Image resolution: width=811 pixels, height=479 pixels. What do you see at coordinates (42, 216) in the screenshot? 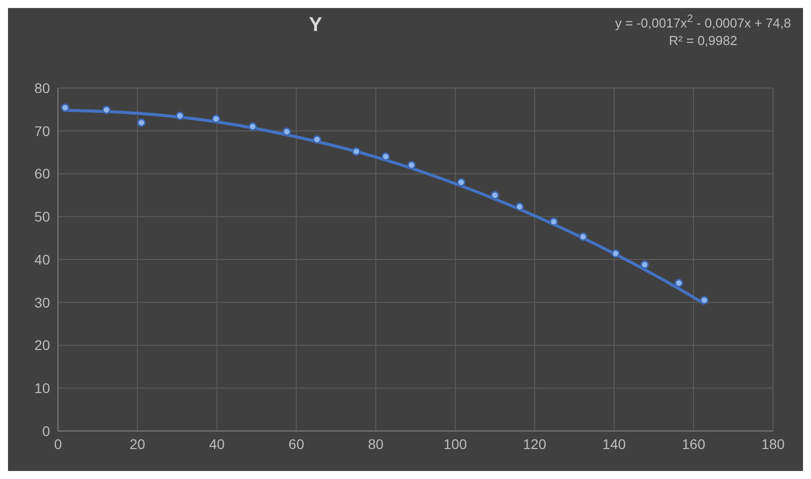
I see `y-tick-label: 50` at bounding box center [42, 216].